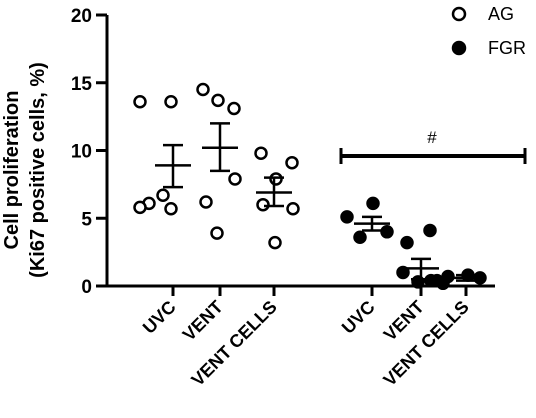 The image size is (536, 418). What do you see at coordinates (358, 317) in the screenshot?
I see `x-tick-label-4: UVC` at bounding box center [358, 317].